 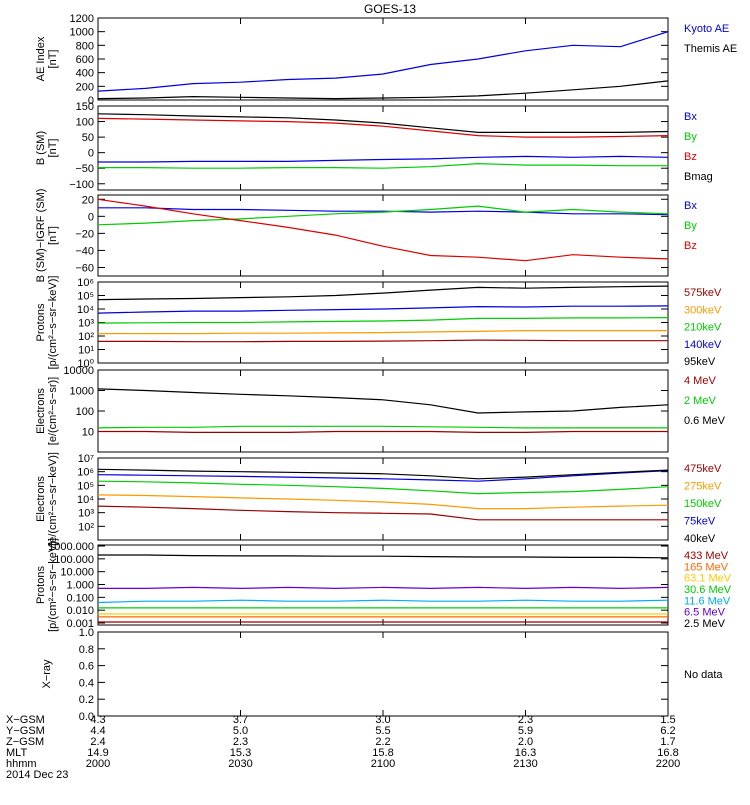 What do you see at coordinates (81, 185) in the screenshot?
I see `y-tick-label: −100` at bounding box center [81, 185].